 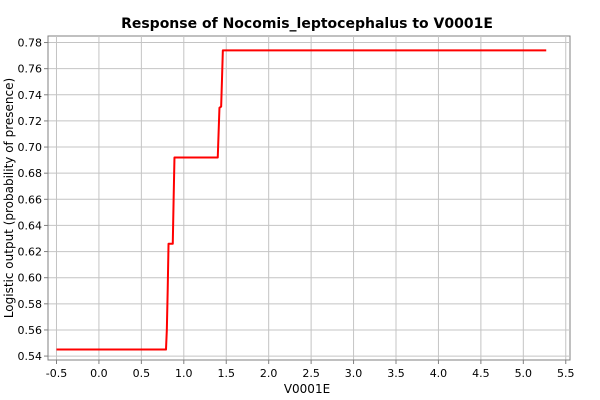 What do you see at coordinates (142, 373) in the screenshot?
I see `x-tick-label: 0.5` at bounding box center [142, 373].